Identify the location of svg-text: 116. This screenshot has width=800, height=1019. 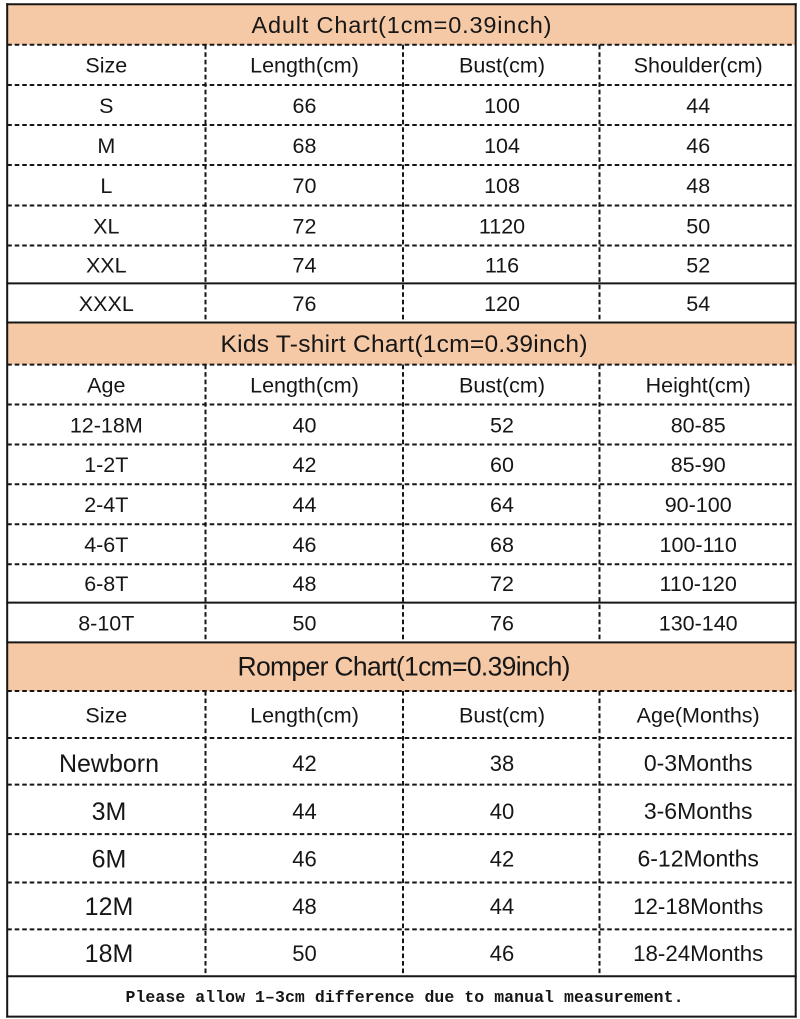
(502, 265).